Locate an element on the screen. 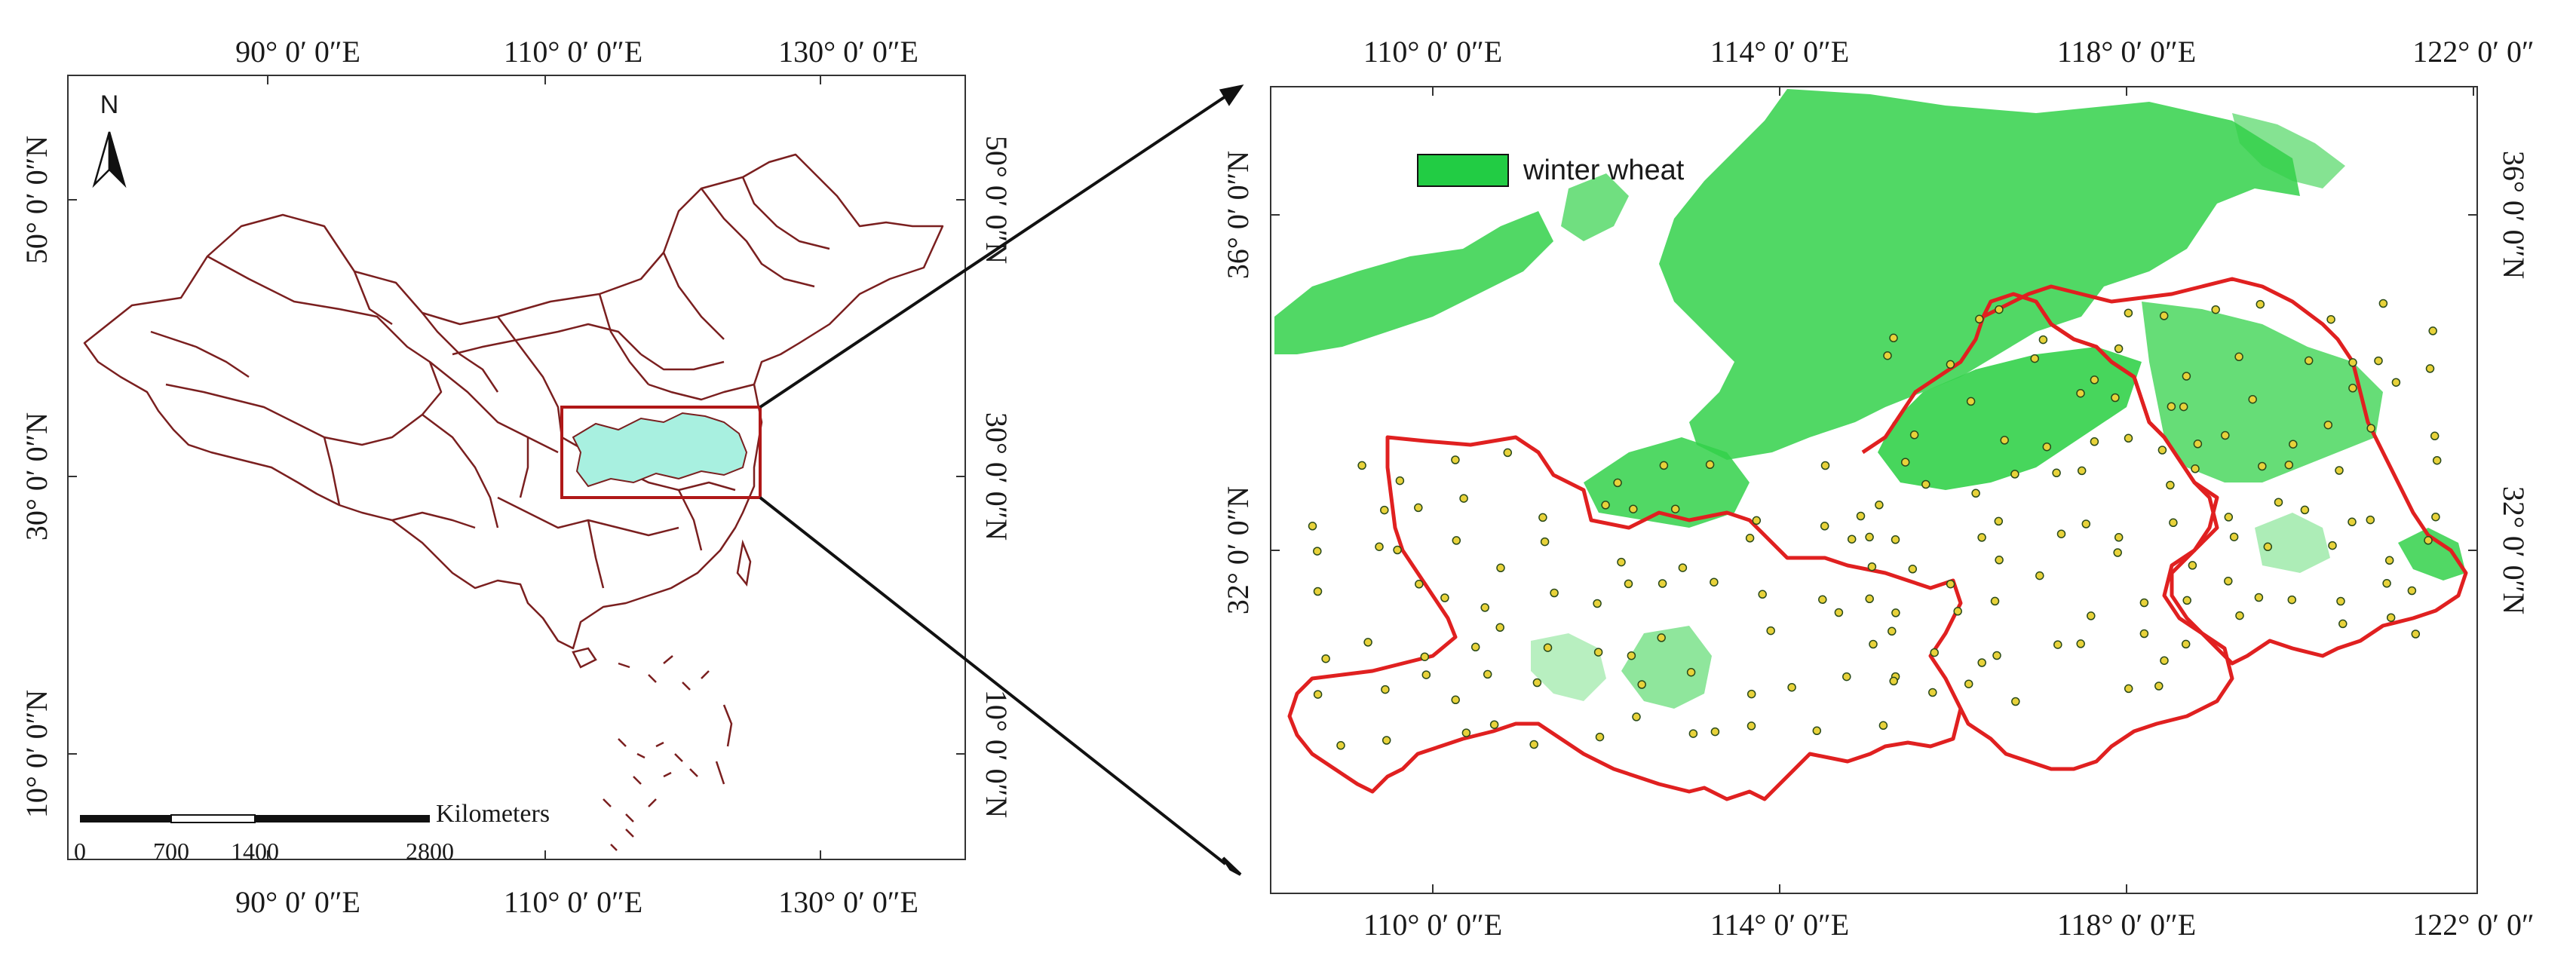  overview-bottom-label: 110° 0′ 0″E is located at coordinates (573, 902).